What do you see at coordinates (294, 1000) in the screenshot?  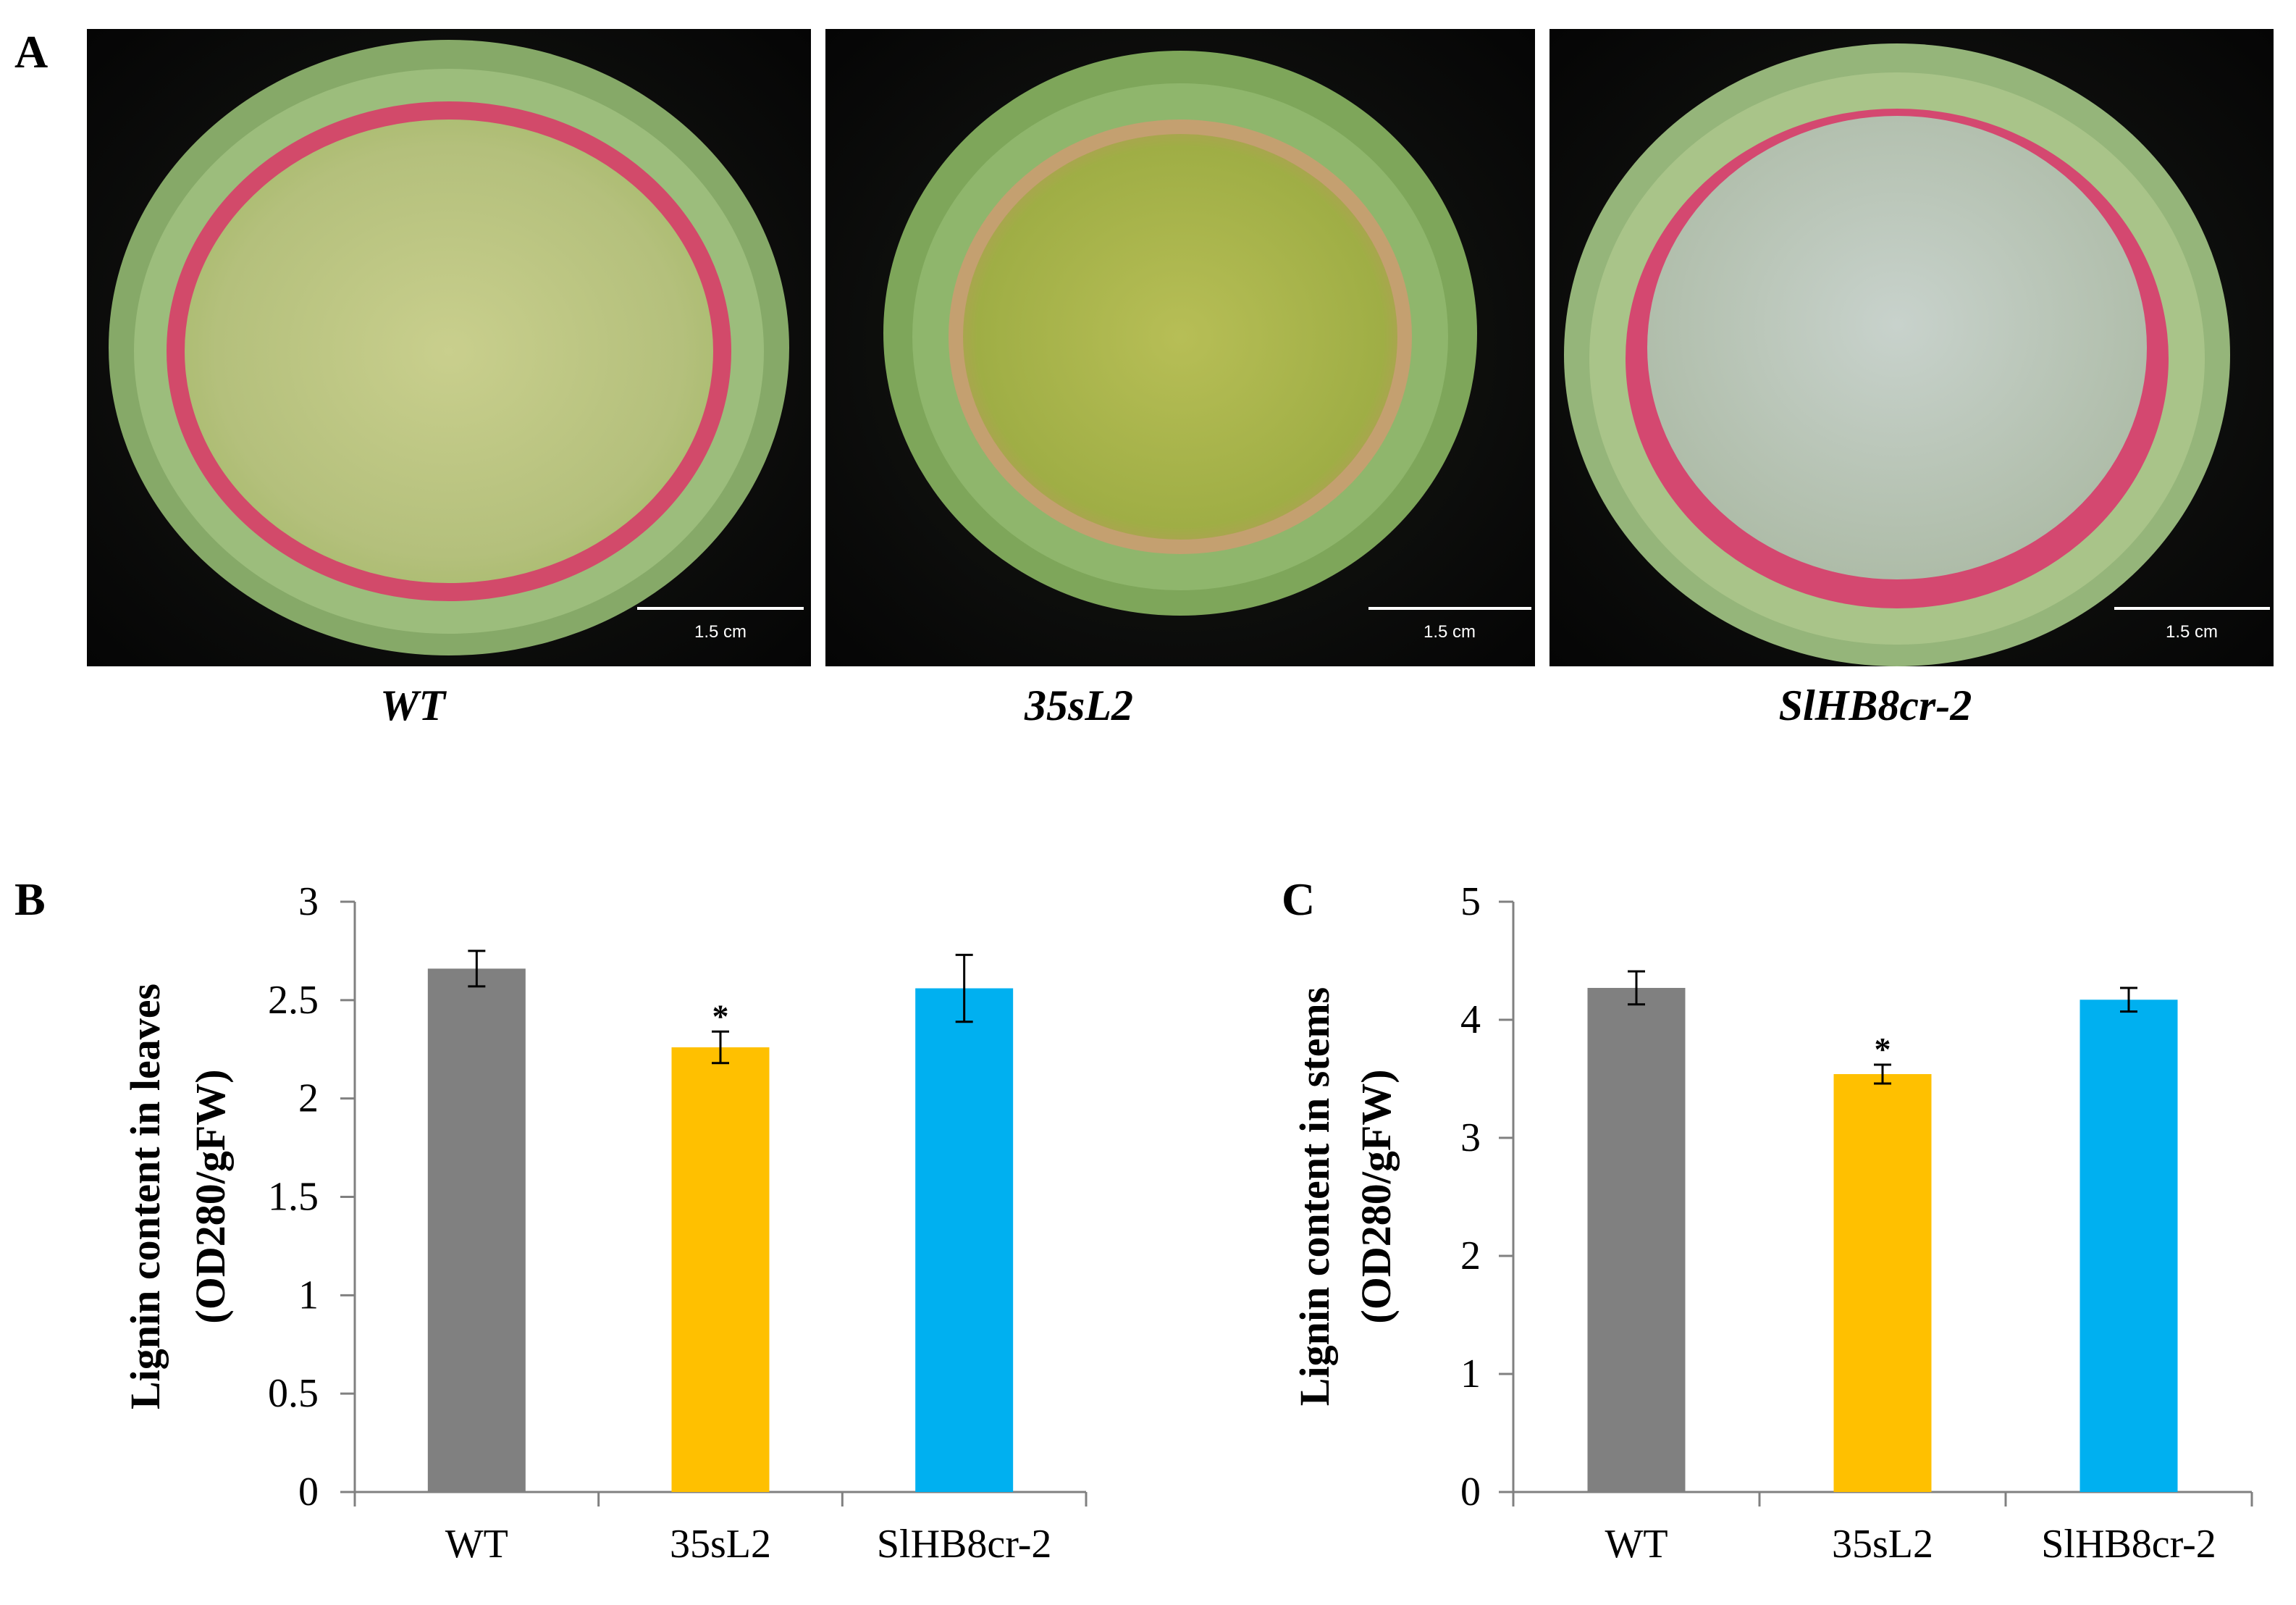 I see `y-tick-label: 2.5` at bounding box center [294, 1000].